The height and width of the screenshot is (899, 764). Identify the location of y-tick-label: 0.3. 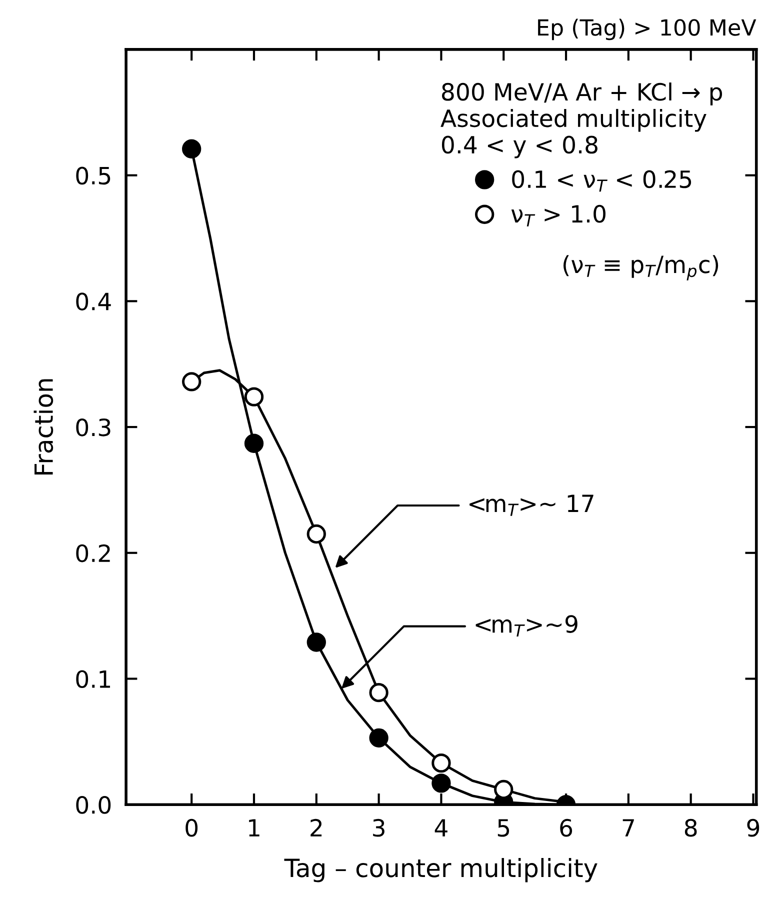
(93, 427).